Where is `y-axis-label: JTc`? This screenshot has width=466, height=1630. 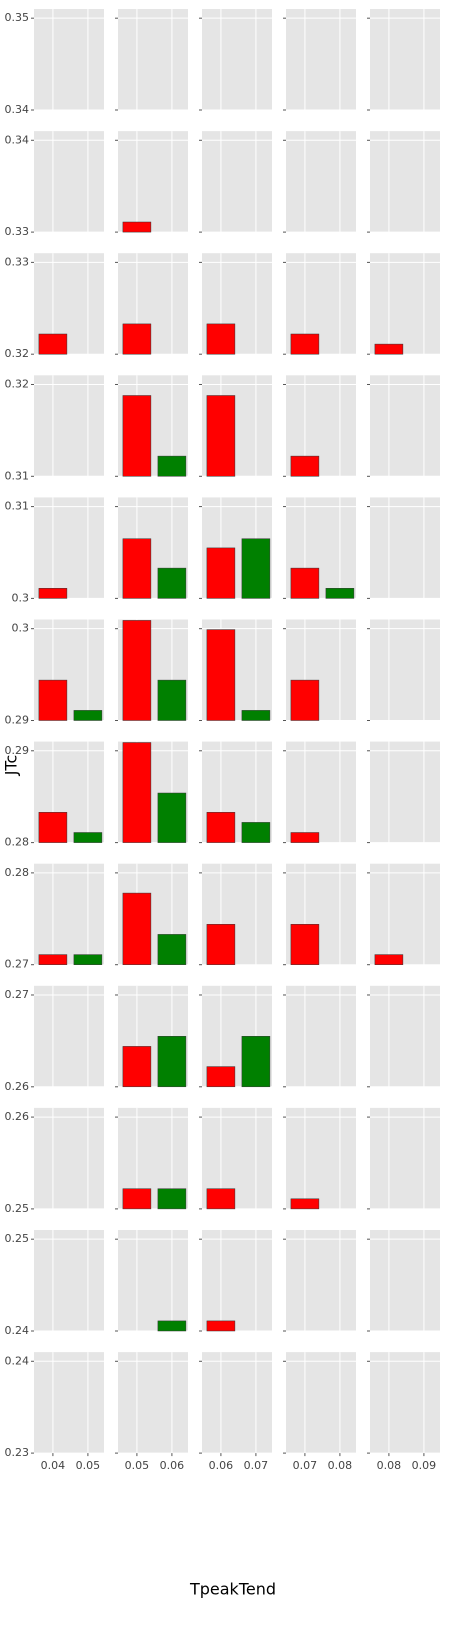
y-axis-label: JTc is located at coordinates (11, 766).